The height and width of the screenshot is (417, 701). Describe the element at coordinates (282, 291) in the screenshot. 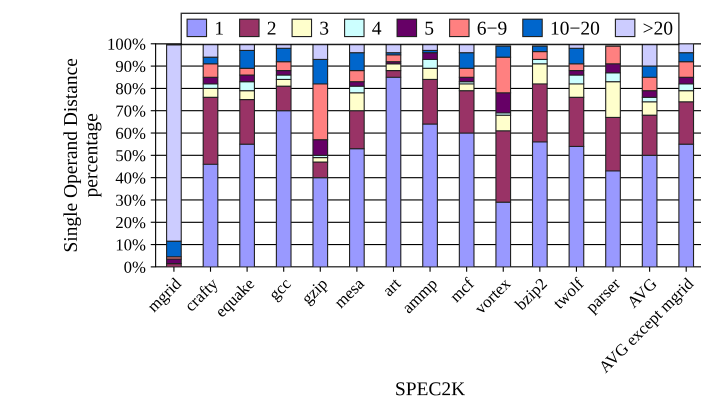

I see `x-tick-label: gcc` at that location.